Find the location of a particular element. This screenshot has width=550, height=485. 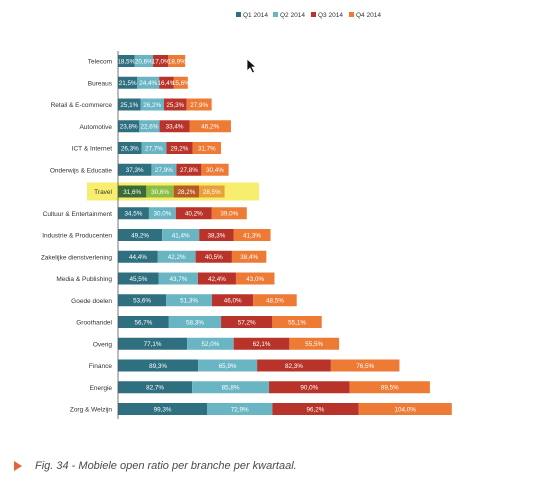

data-label: 33,4% is located at coordinates (175, 127).